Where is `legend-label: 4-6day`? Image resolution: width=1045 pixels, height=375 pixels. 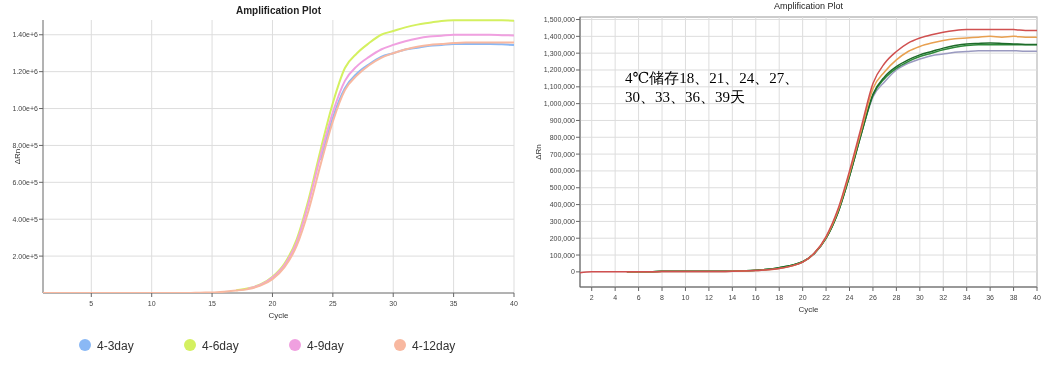 legend-label: 4-6day is located at coordinates (220, 345).